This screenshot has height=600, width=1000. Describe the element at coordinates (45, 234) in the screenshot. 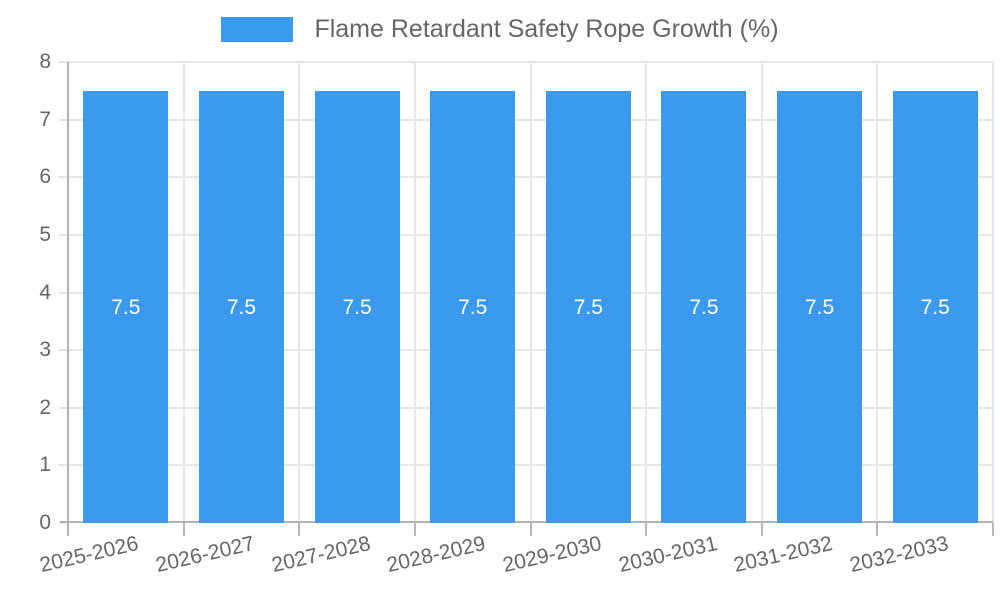

I see `y-tick-label: 5` at that location.